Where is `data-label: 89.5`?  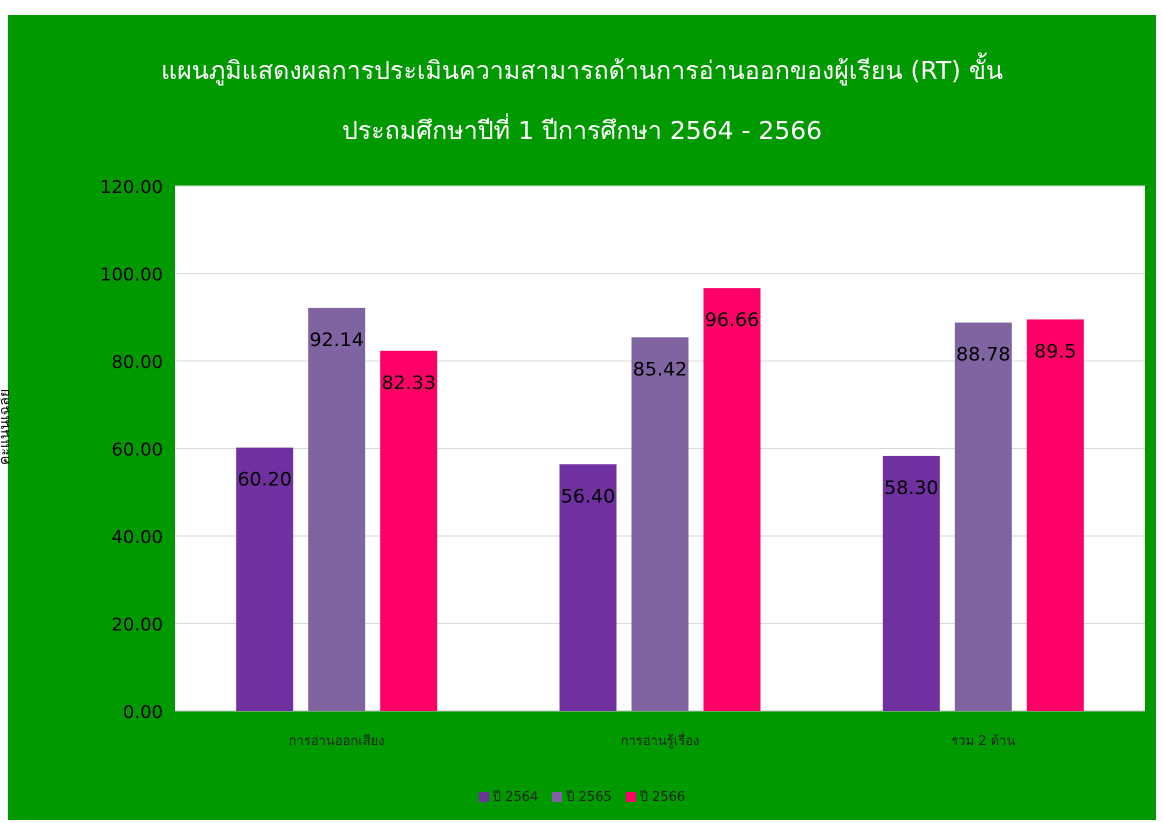
data-label: 89.5 is located at coordinates (1055, 351).